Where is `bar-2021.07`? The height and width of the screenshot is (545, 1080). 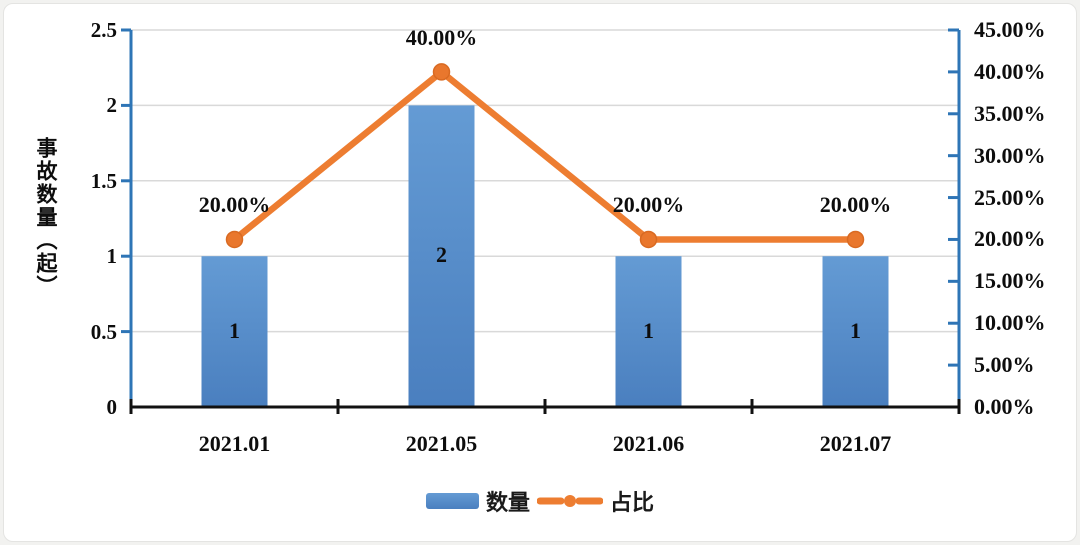
bar-2021.07 is located at coordinates (855, 331).